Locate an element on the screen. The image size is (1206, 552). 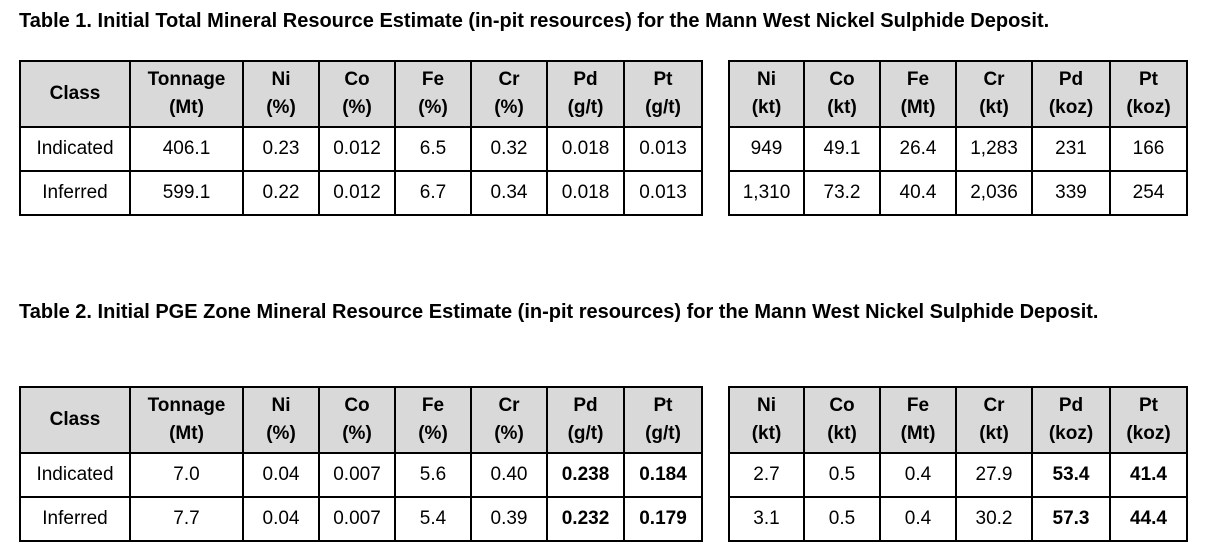
cell-pt-koz: 254 is located at coordinates (1148, 193).